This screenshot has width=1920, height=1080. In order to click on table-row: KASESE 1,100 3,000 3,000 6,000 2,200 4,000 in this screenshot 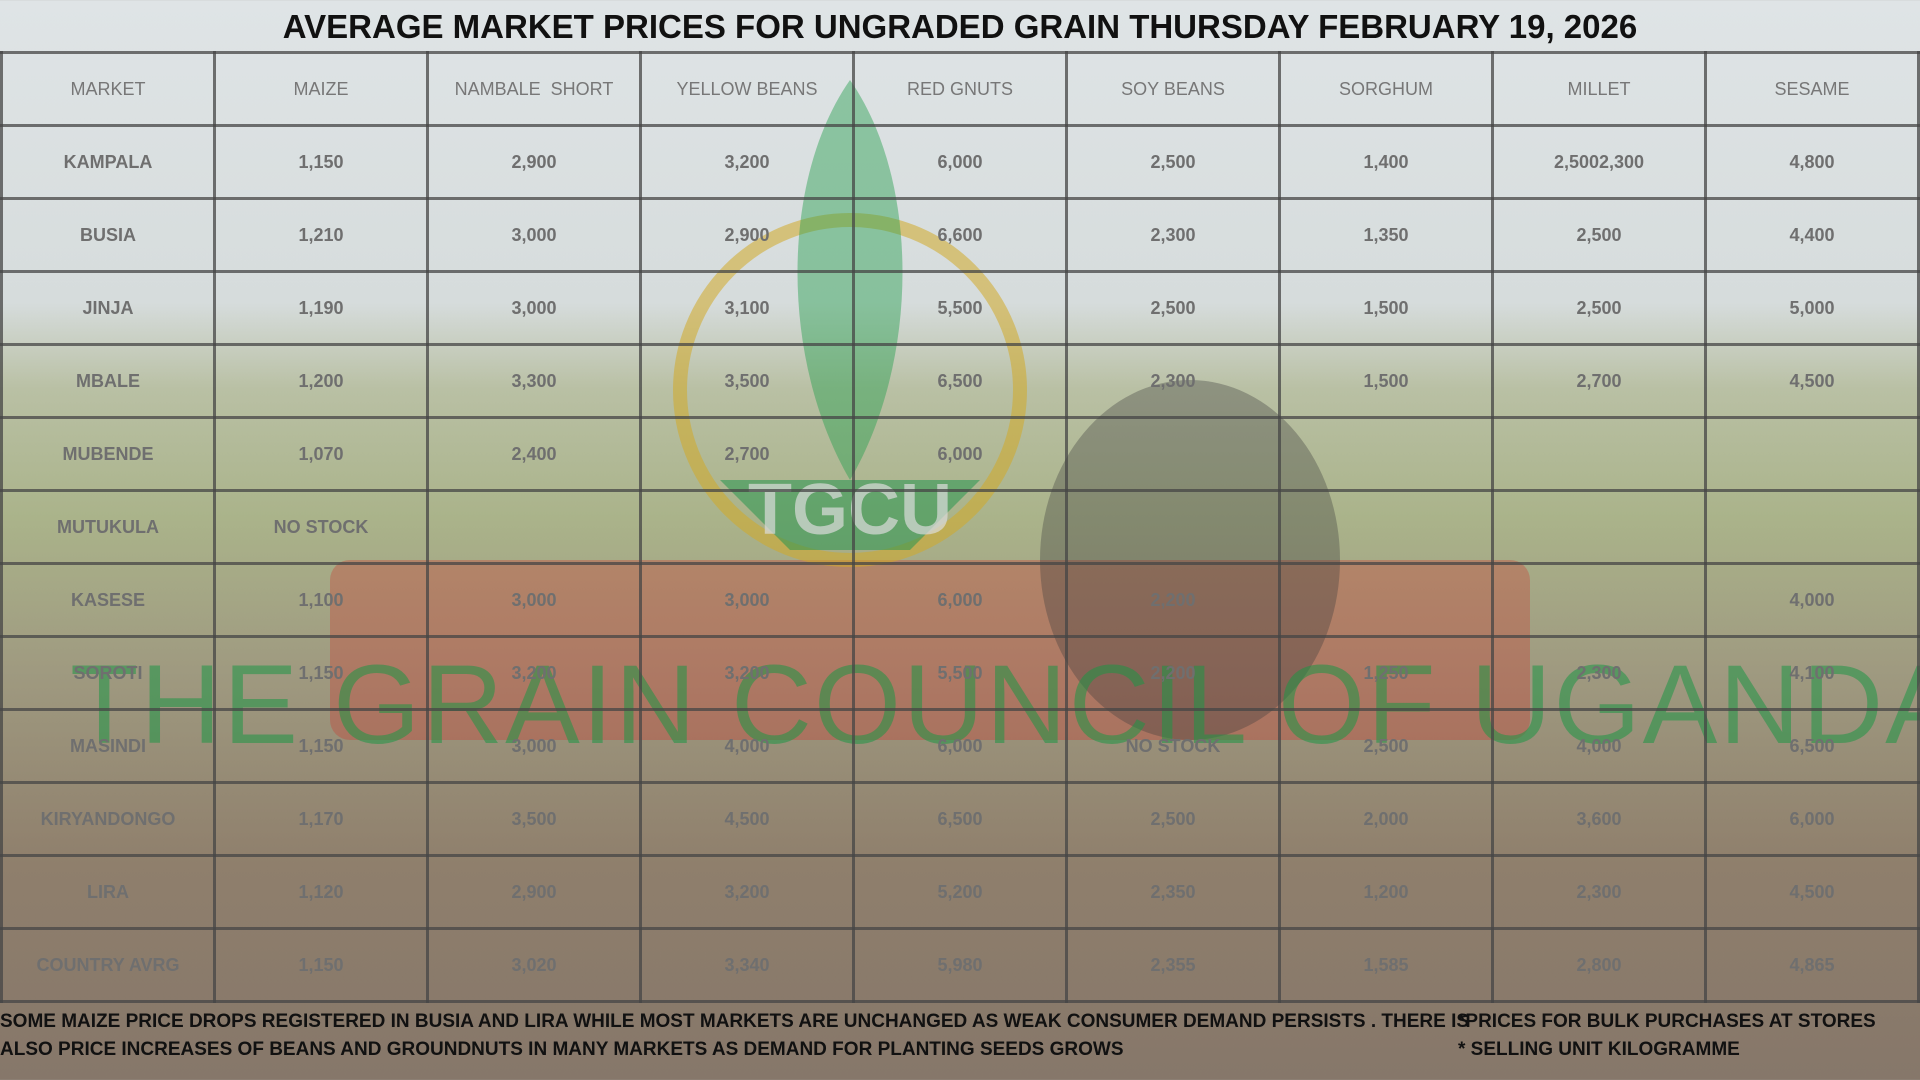, I will do `click(960, 600)`.